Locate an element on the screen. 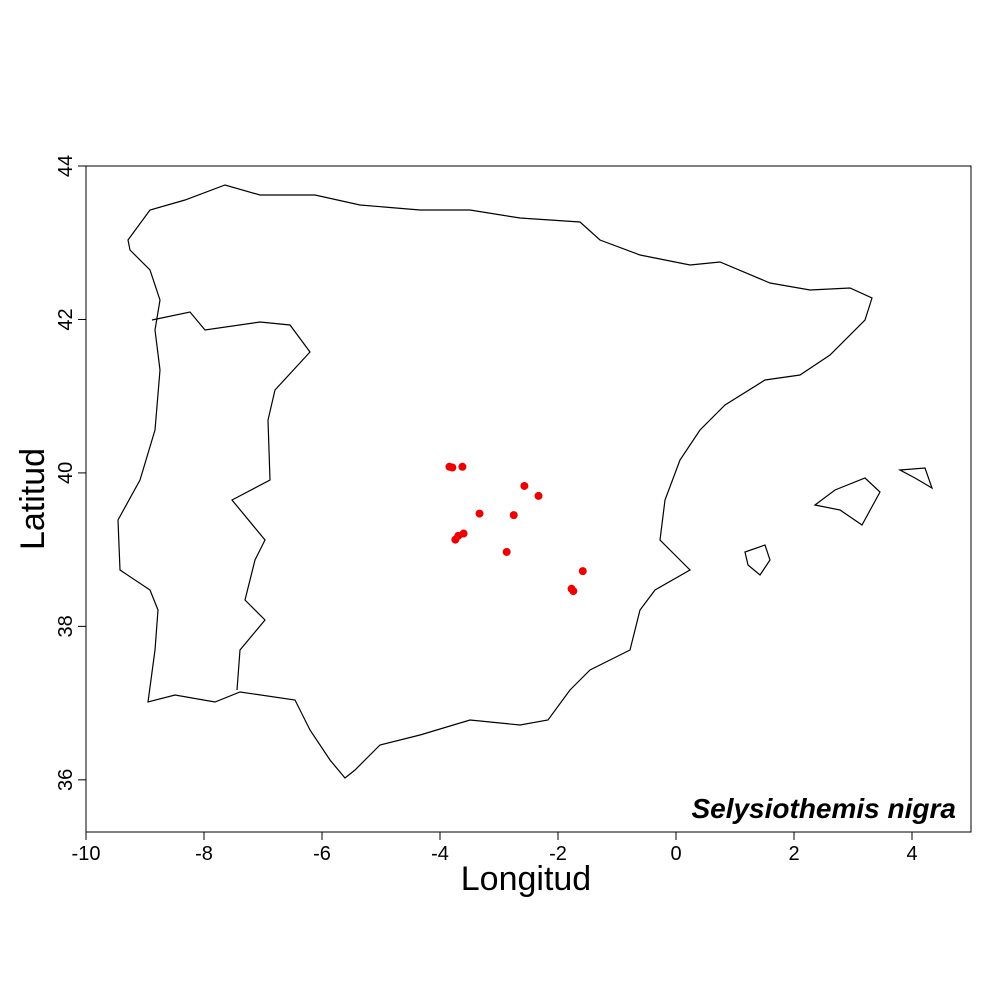 This screenshot has height=1005, width=1000. x-tick-label: -4 is located at coordinates (440, 854).